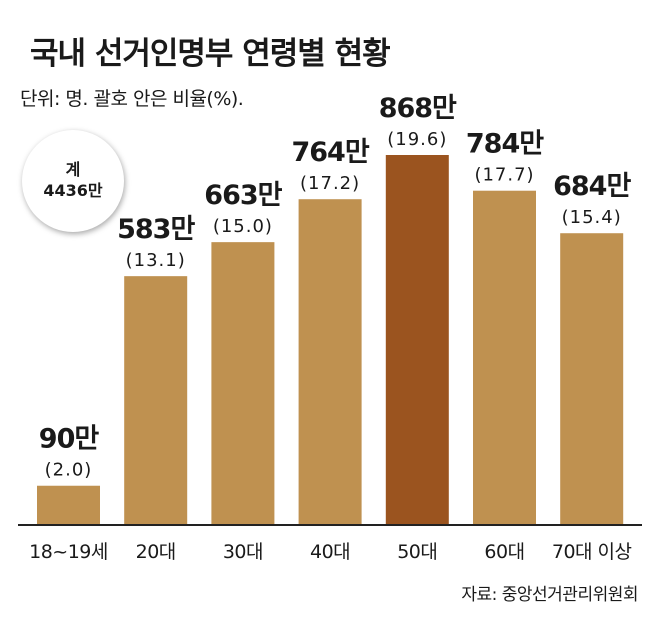 This screenshot has height=621, width=658. What do you see at coordinates (330, 552) in the screenshot?
I see `category-label: 40대` at bounding box center [330, 552].